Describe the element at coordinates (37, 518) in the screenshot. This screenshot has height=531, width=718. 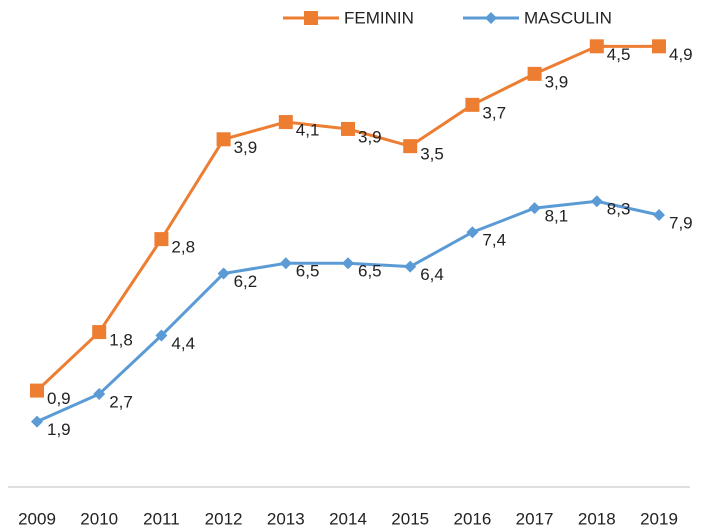
I see `x-tick-label: 2009` at that location.